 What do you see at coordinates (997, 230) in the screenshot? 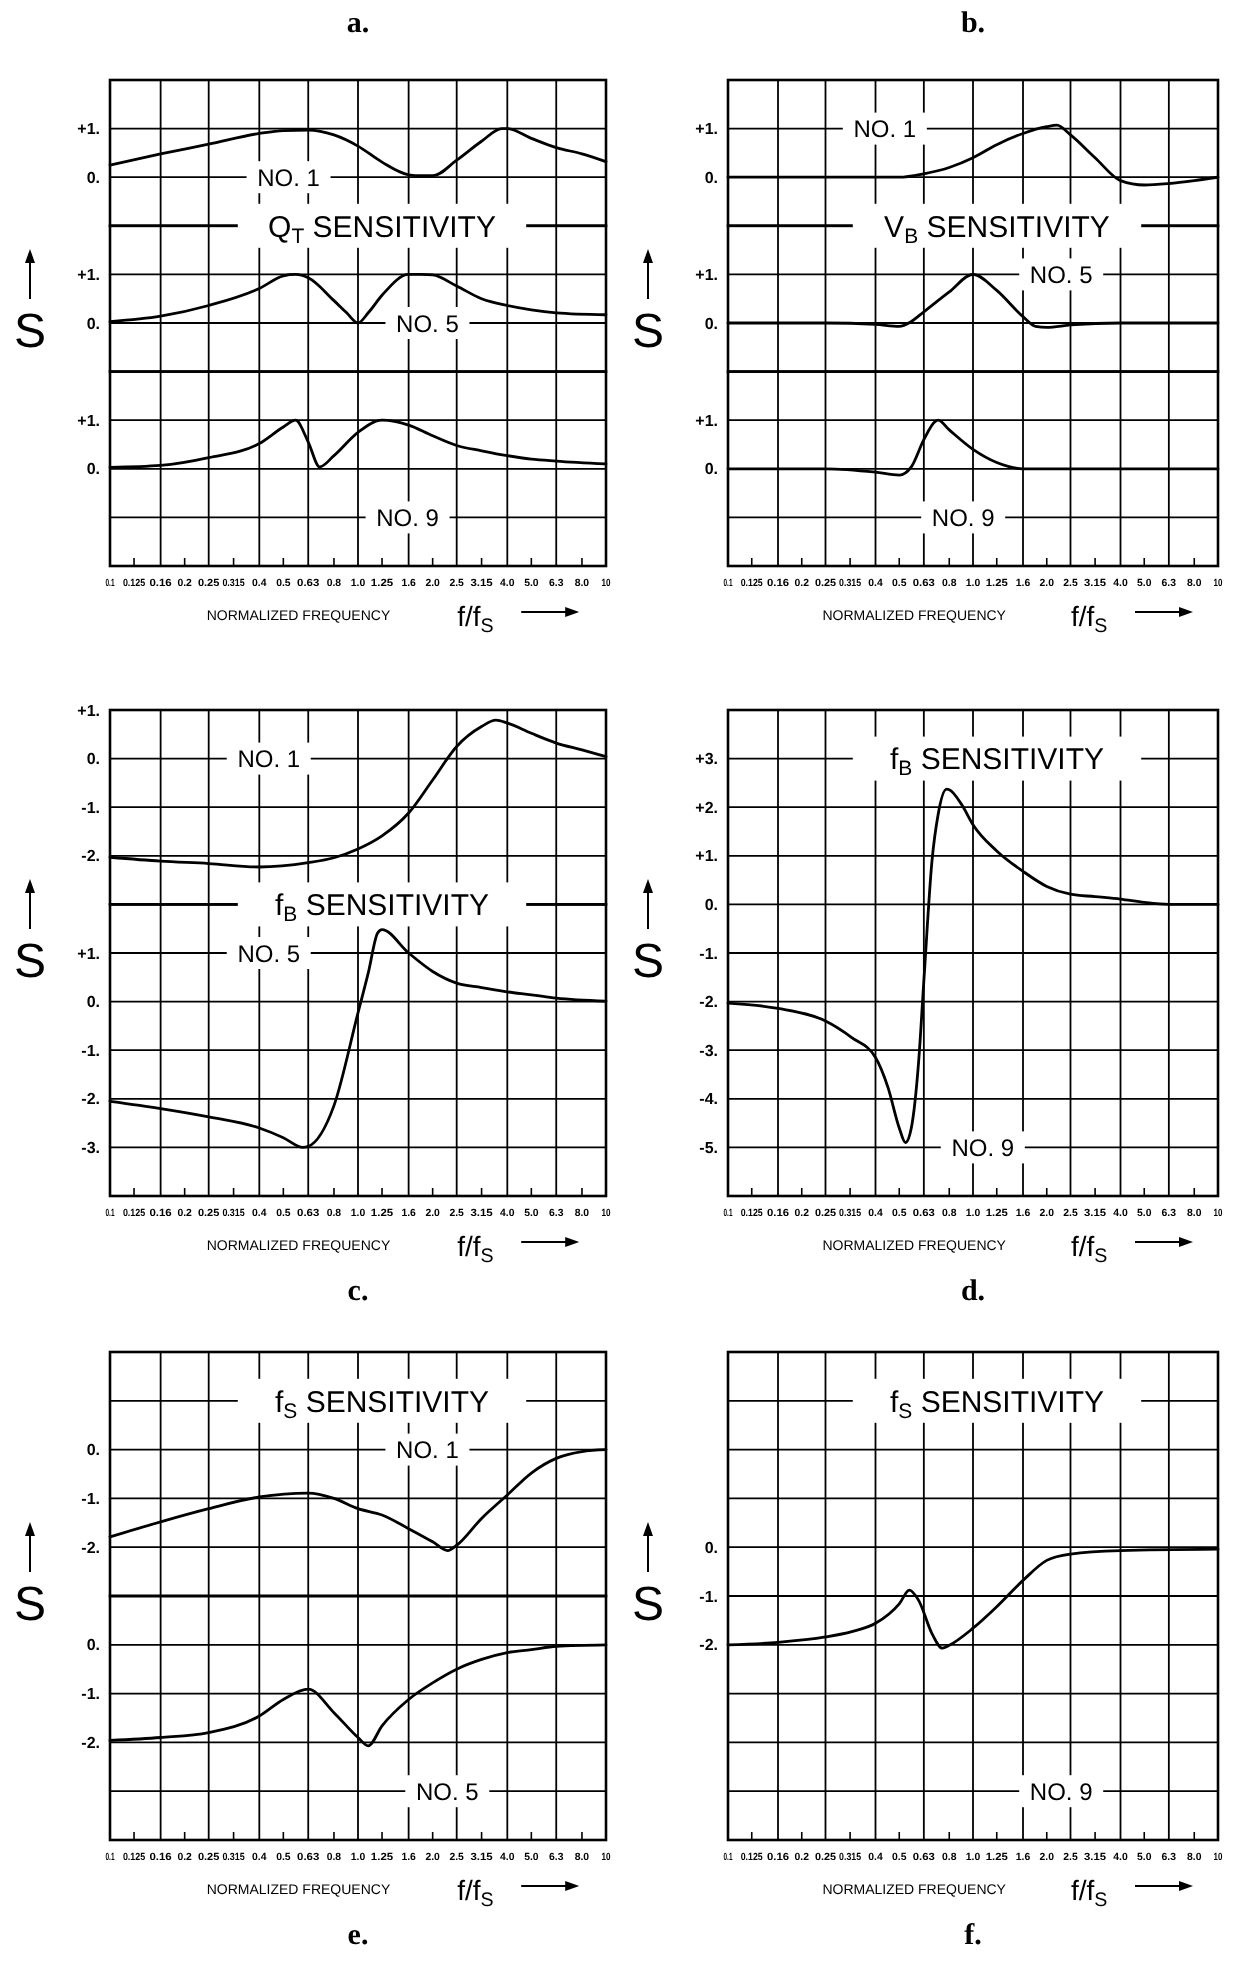
I see `text: V$_{B}$ SENSITIVITY` at bounding box center [997, 230].